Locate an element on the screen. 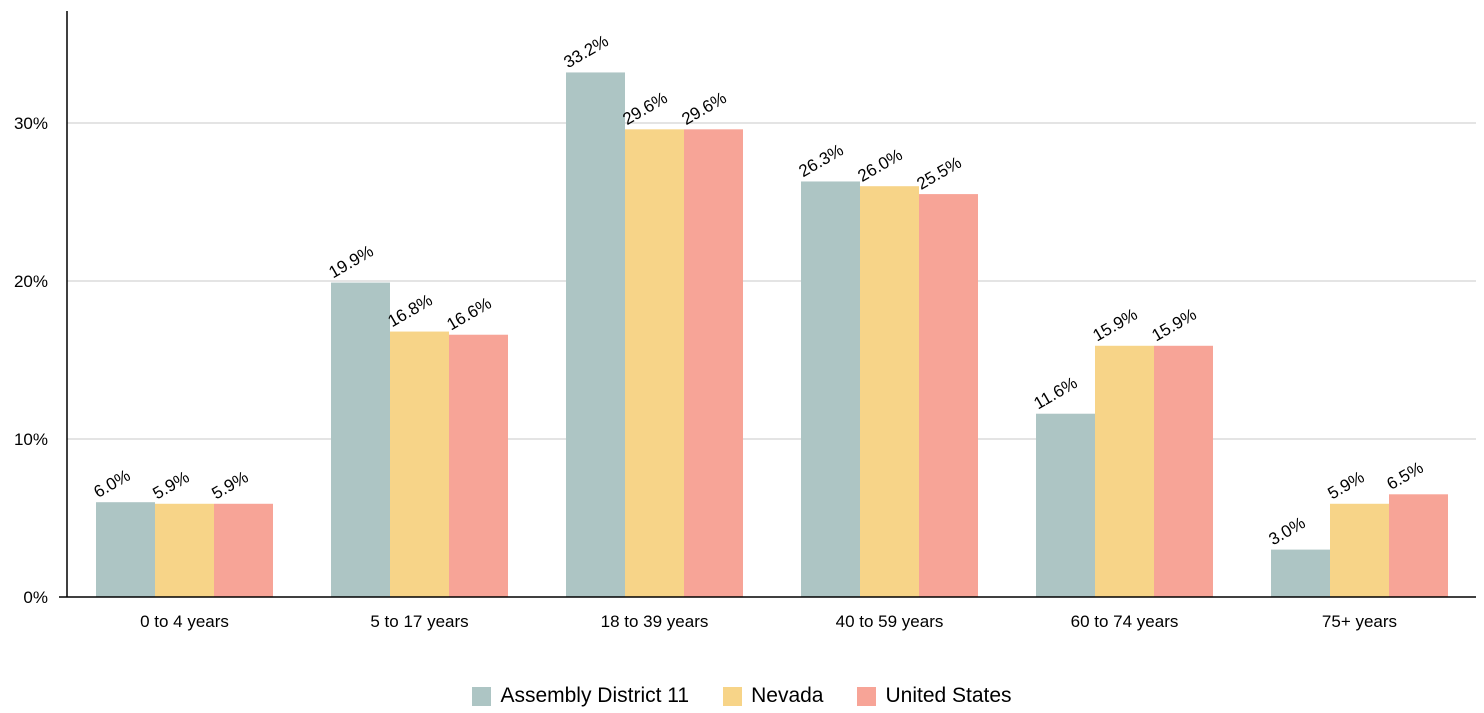 The width and height of the screenshot is (1484, 713). legend-item: United States is located at coordinates (934, 696).